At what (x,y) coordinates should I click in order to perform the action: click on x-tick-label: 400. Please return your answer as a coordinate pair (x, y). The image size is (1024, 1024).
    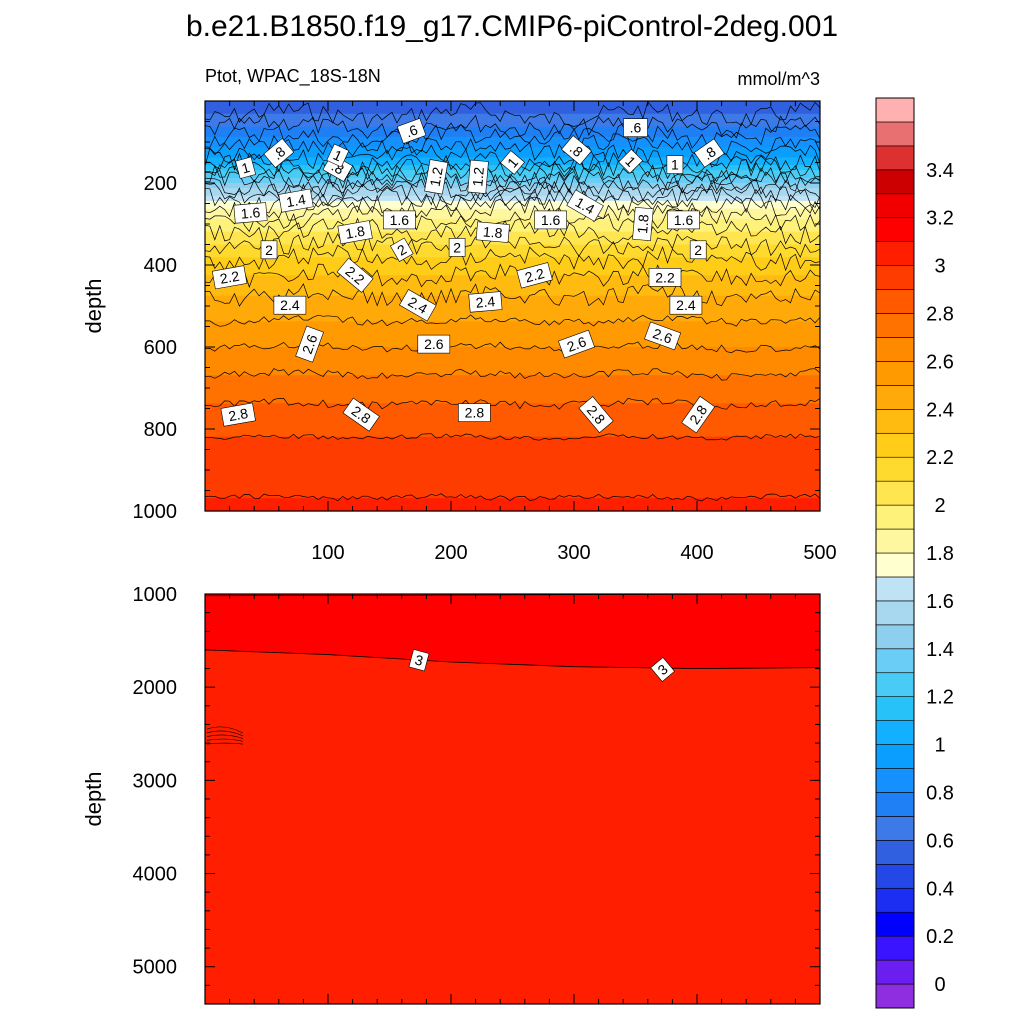
    Looking at the image, I should click on (696, 553).